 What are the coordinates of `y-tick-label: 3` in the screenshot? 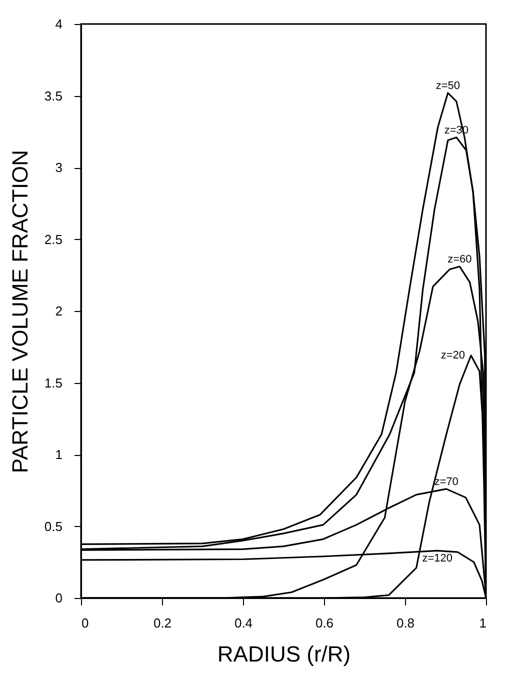 It's located at (58, 167).